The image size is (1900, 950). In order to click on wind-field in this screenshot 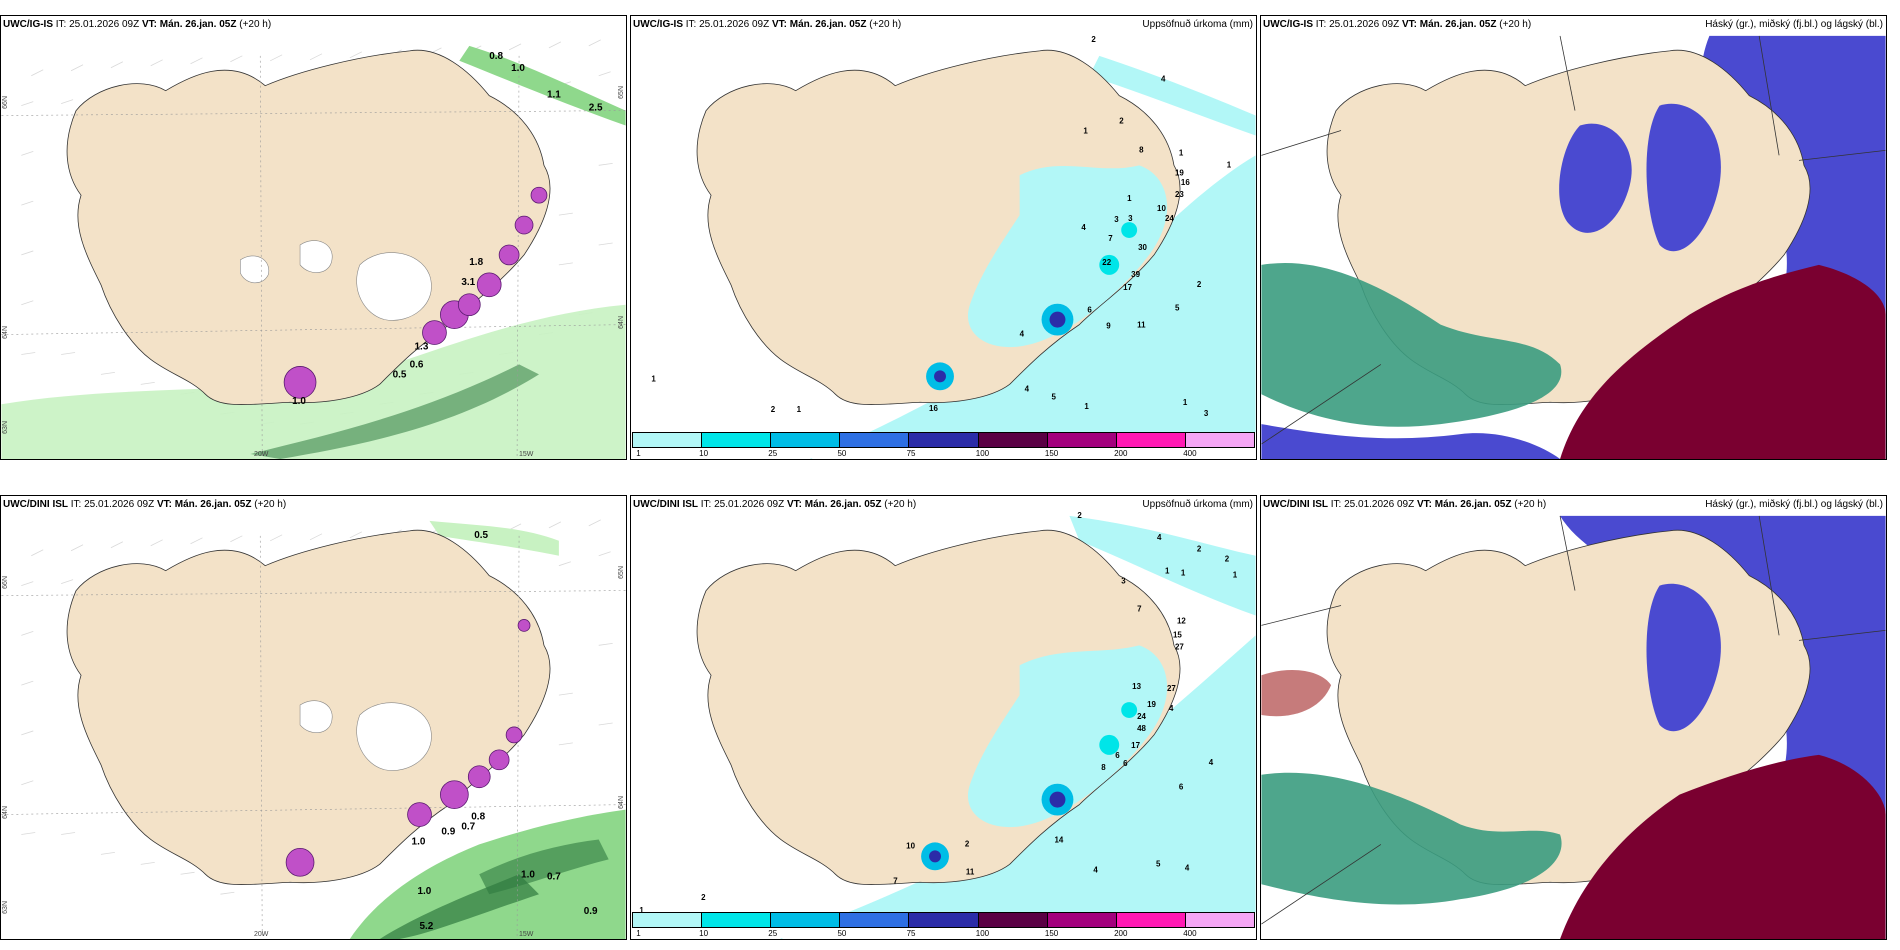, I will do `click(317, 707)`.